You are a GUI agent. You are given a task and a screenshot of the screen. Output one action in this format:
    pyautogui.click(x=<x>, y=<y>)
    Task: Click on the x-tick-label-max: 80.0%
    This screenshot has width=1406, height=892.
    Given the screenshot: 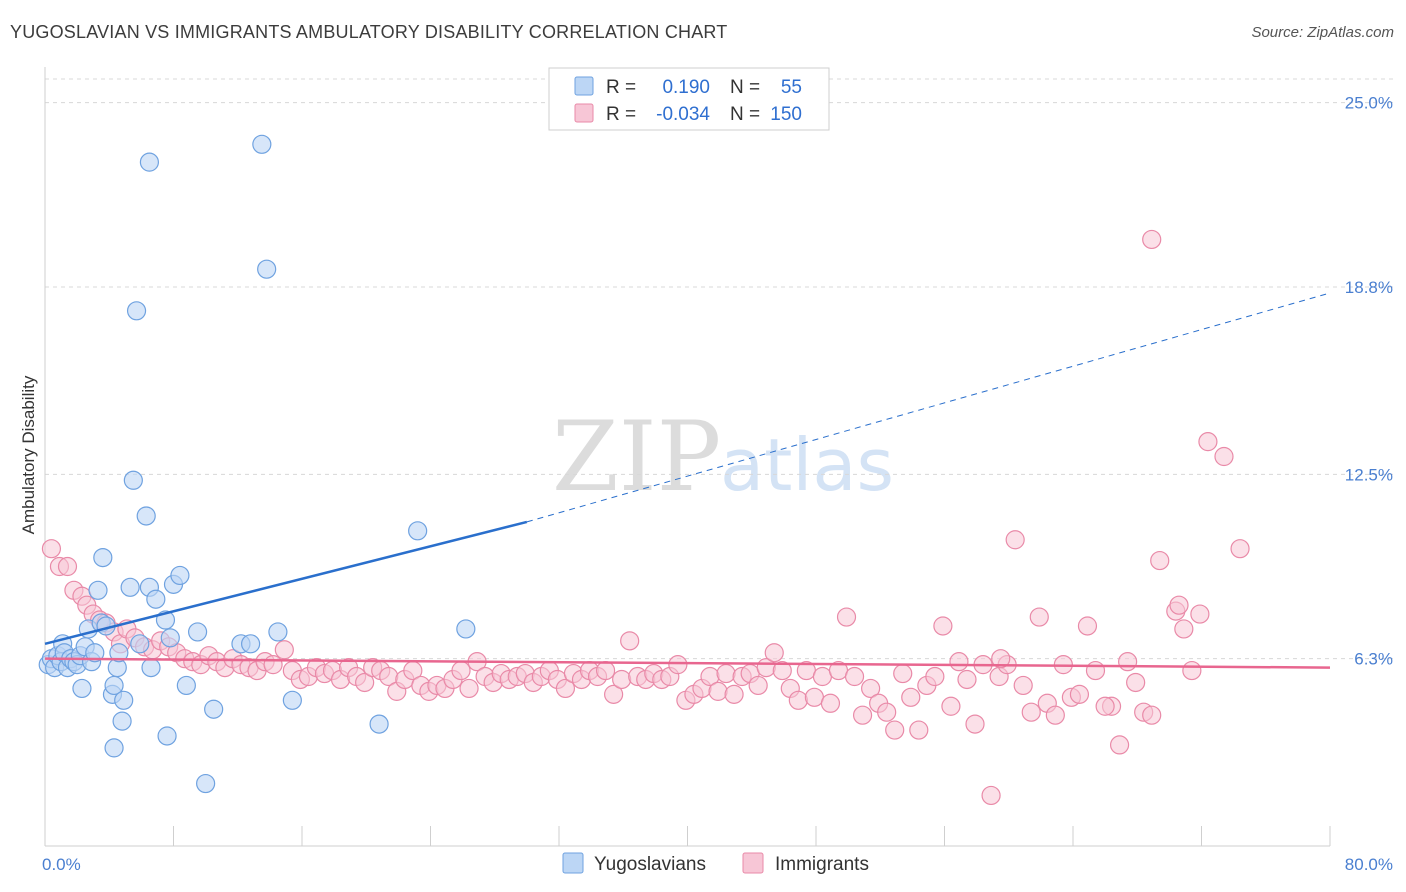 What is the action you would take?
    pyautogui.click(x=1369, y=864)
    